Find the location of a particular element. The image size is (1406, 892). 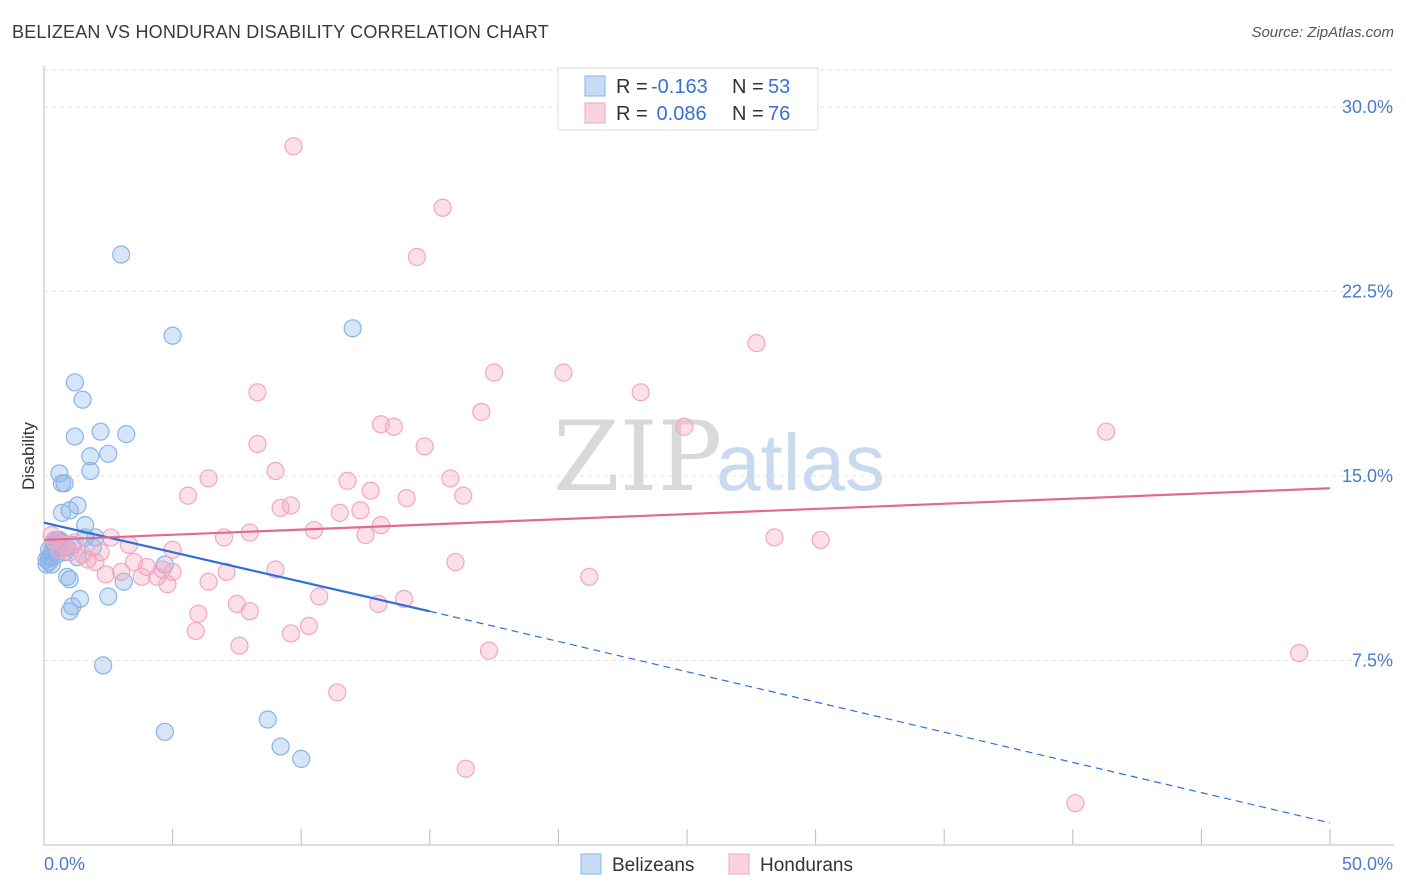

series-belizeans is located at coordinates (199, 506).